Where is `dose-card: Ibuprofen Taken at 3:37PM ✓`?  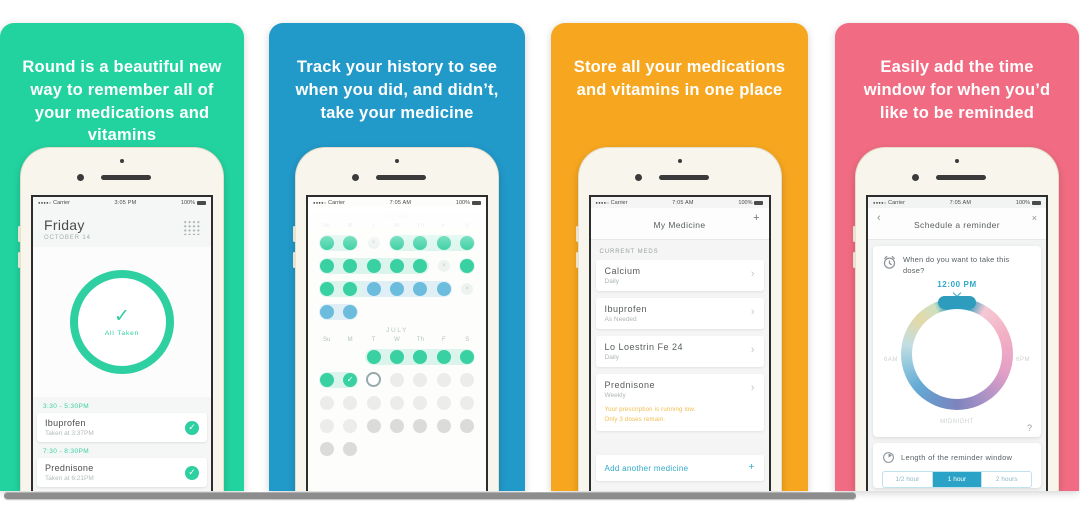 dose-card: Ibuprofen Taken at 3:37PM ✓ is located at coordinates (122, 427).